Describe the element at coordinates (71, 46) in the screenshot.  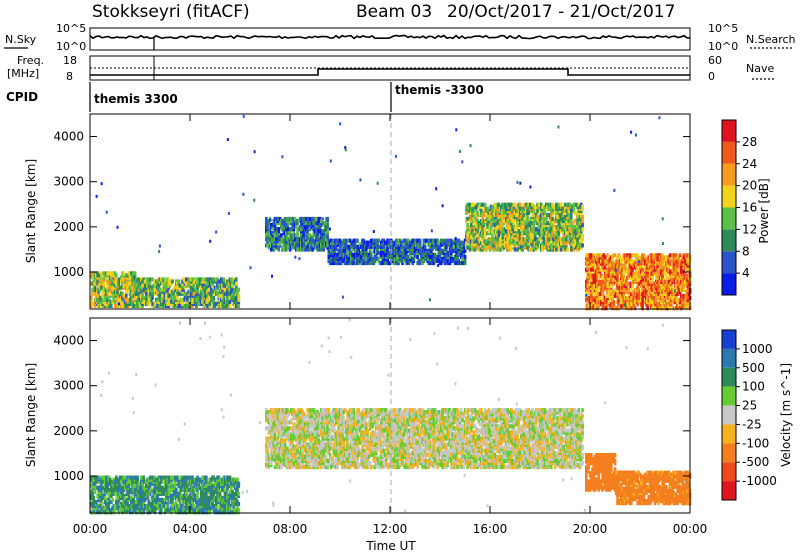
I see `noise-tick-left-bottom: 10^0` at that location.